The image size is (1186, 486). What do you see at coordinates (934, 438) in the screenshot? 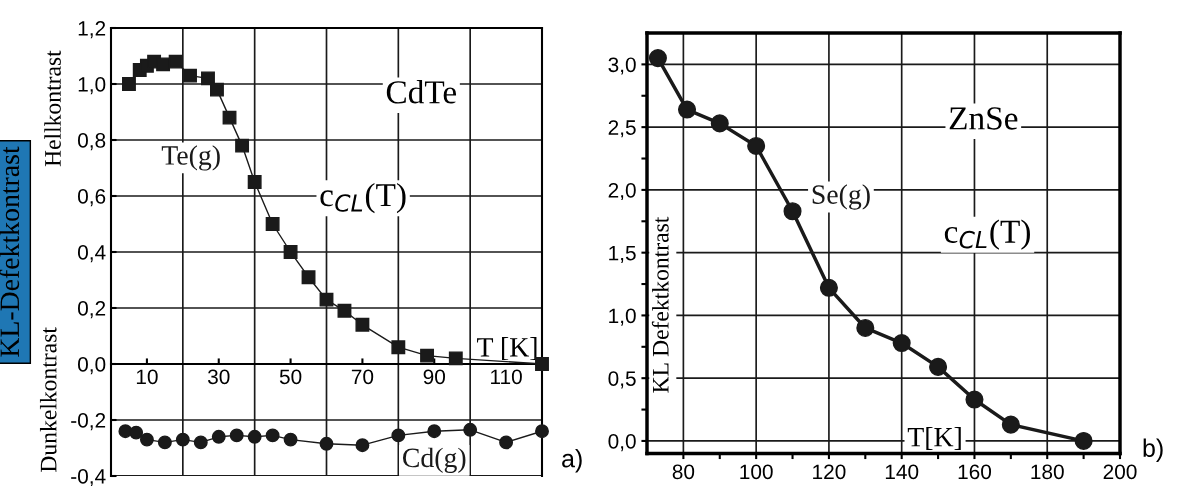
I see `x-axis-title: T[K]` at bounding box center [934, 438].